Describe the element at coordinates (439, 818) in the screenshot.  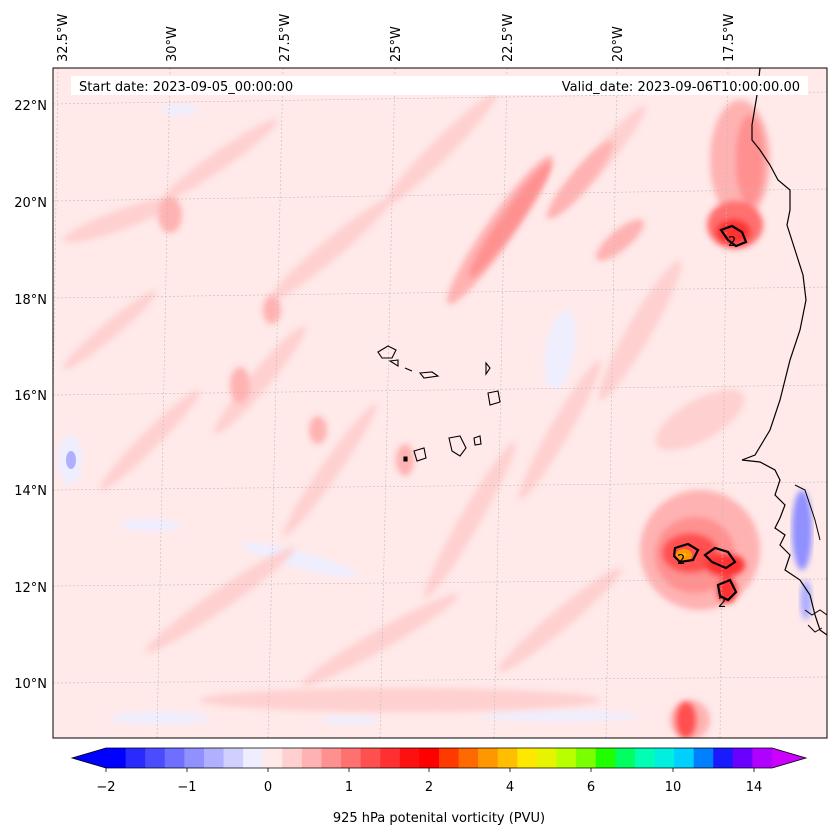
I see `colorbar-title: 925 hPa potenital vorticity (PVU)` at that location.